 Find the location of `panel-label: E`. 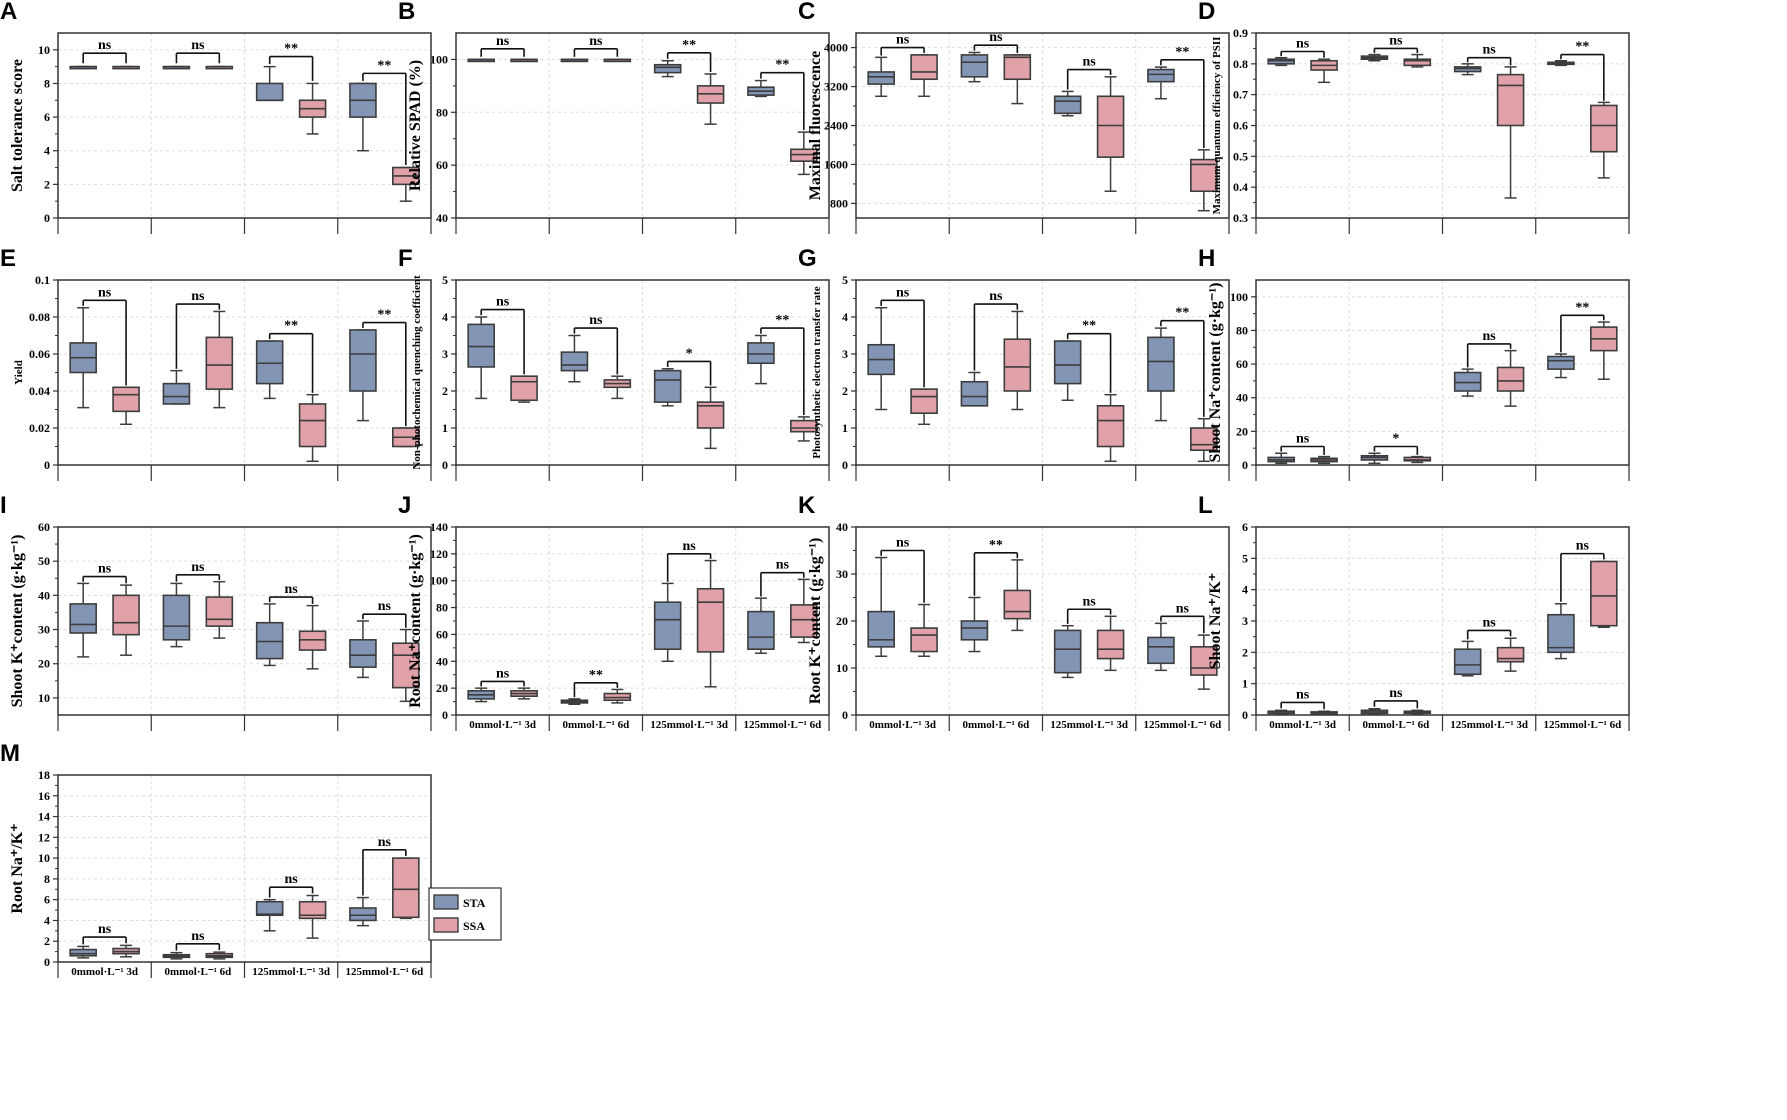

panel-label: E is located at coordinates (8, 258).